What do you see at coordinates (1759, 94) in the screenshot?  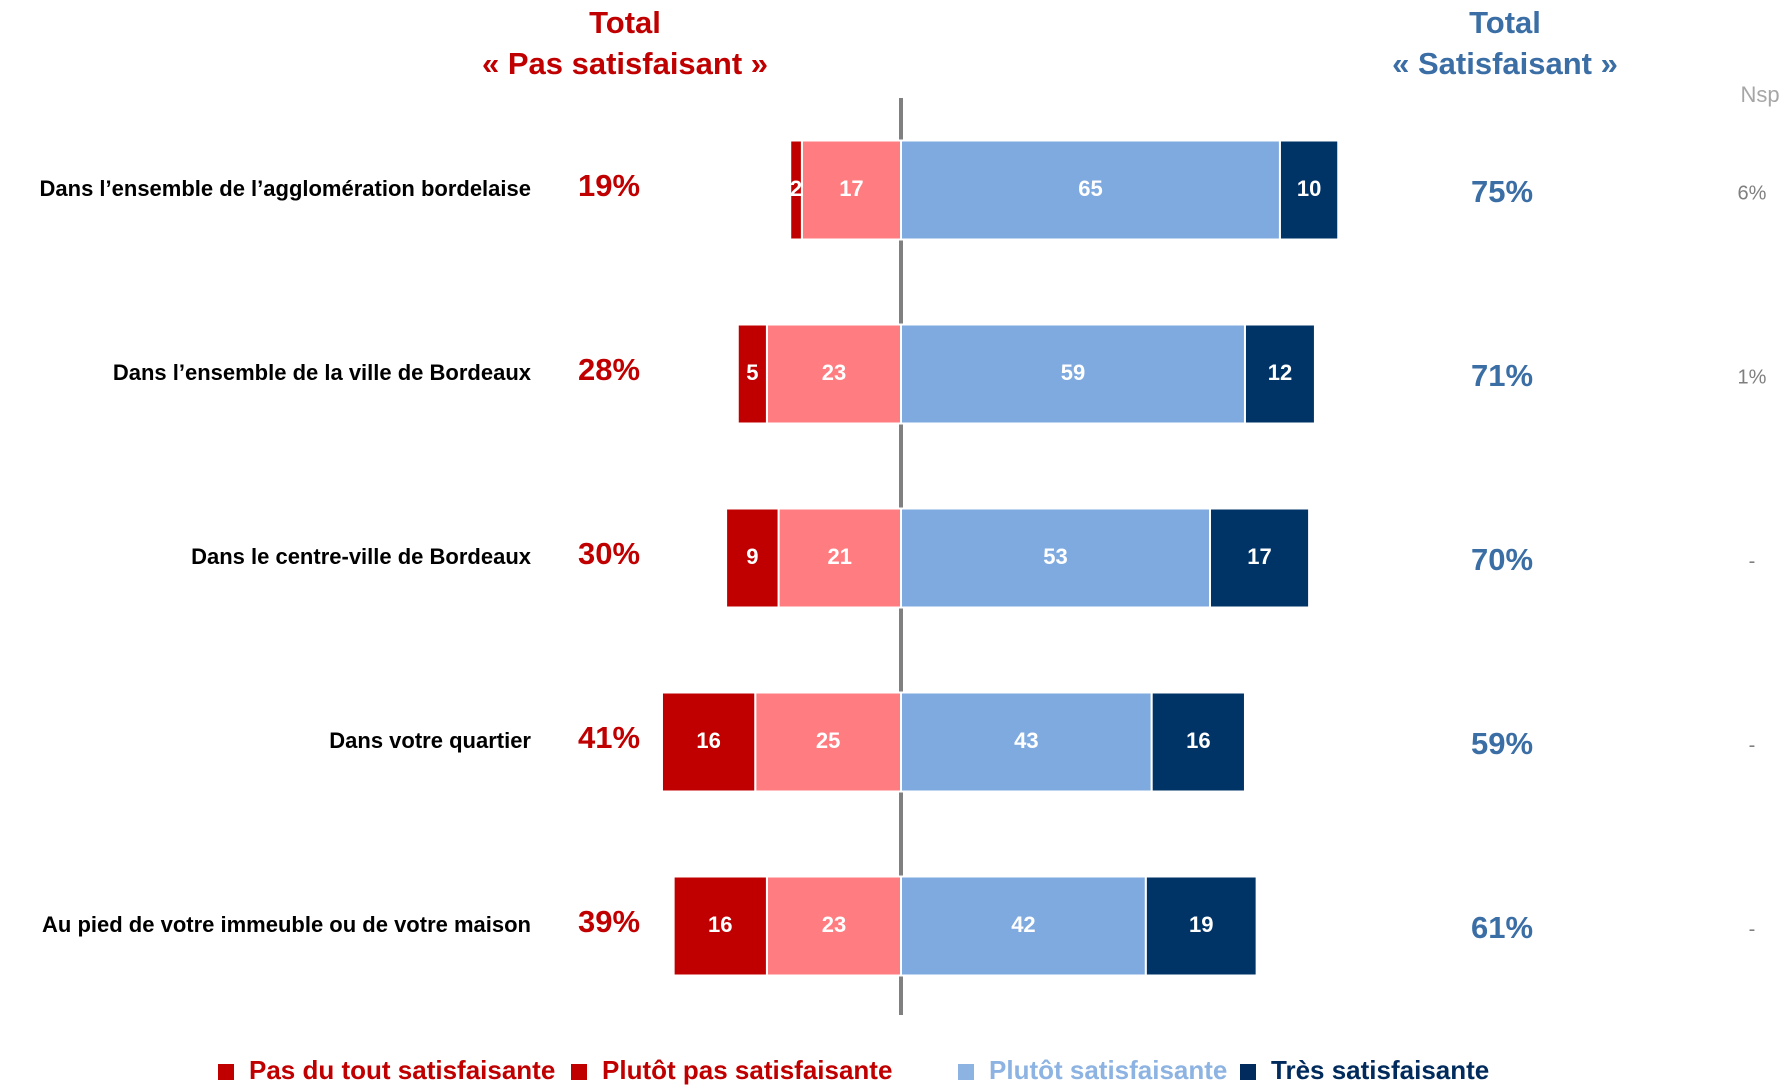 I see `header-nsp: Nsp` at bounding box center [1759, 94].